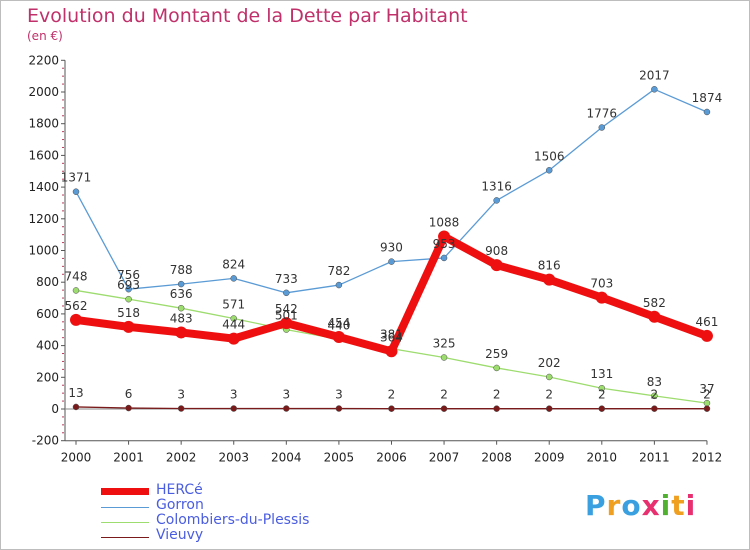  I want to click on data-label: 908, so click(496, 251).